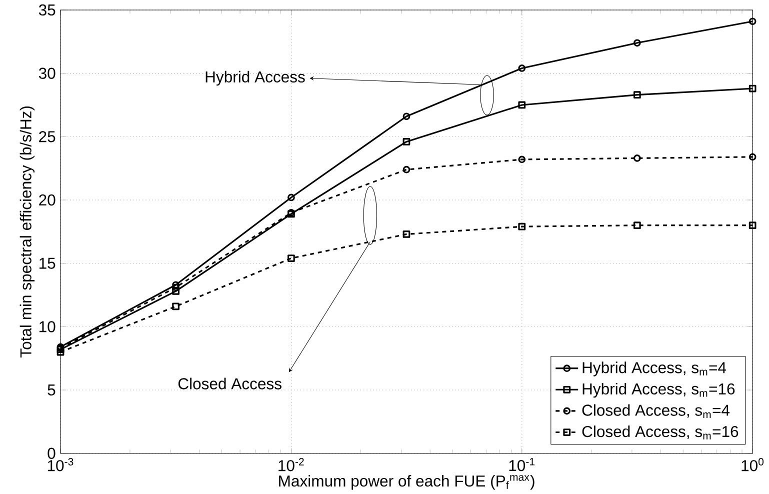 The image size is (769, 494). Describe the element at coordinates (654, 369) in the screenshot. I see `legend-label: Hybrid Access, s$_{m}$=4` at that location.